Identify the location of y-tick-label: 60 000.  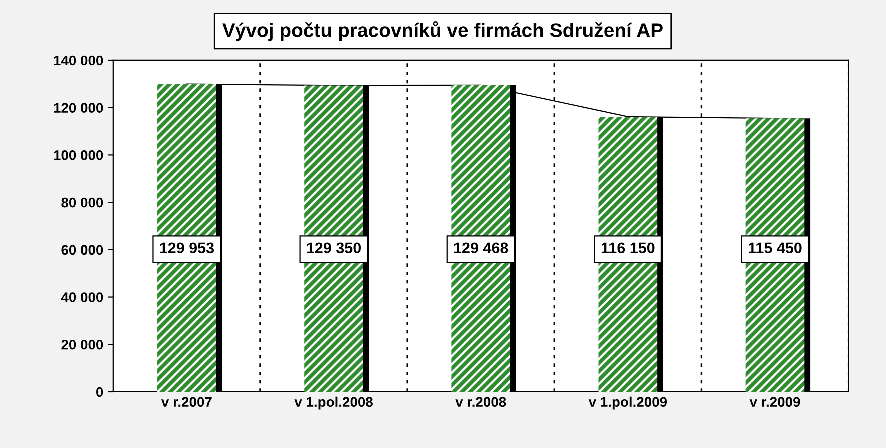
(83, 250).